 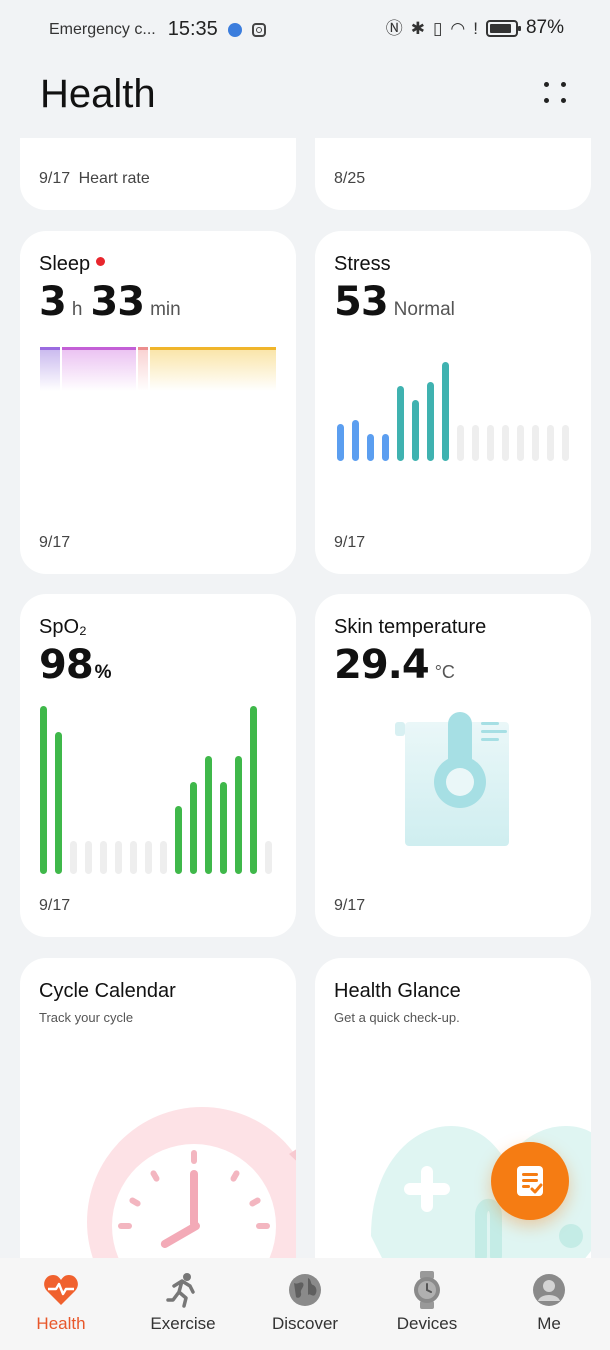 What do you see at coordinates (453, 411) in the screenshot?
I see `stress-bar-chart` at bounding box center [453, 411].